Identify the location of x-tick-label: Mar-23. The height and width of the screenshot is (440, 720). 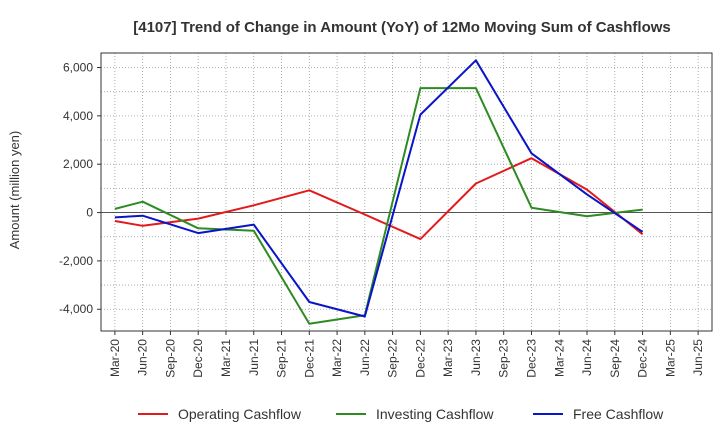
(448, 358).